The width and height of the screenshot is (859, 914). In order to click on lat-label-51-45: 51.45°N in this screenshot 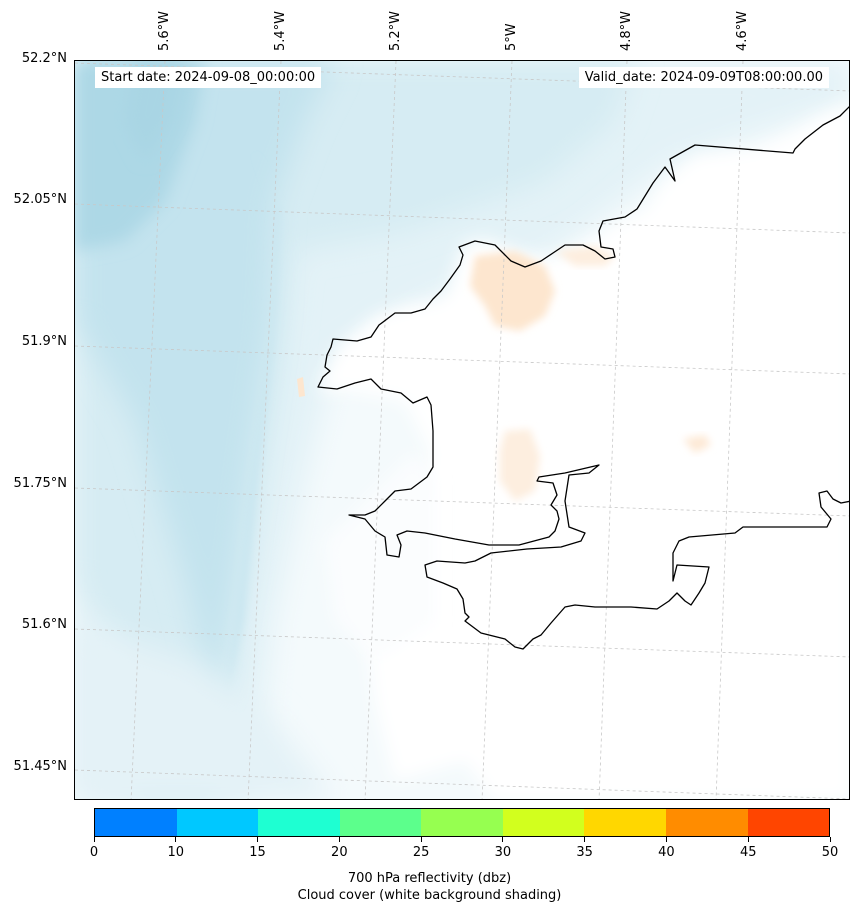, I will do `click(40, 766)`.